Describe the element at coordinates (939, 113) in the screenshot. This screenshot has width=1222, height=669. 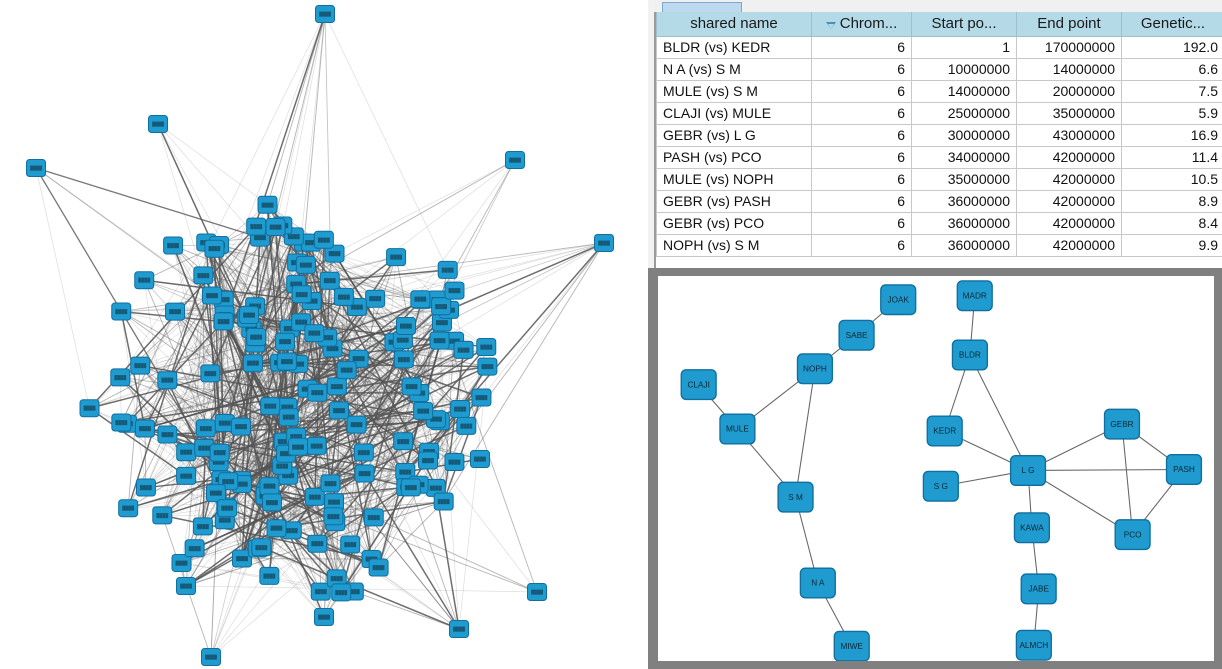
I see `table-row: CLAJI (vs) MULE 6 25000000 35000000 5.9` at that location.